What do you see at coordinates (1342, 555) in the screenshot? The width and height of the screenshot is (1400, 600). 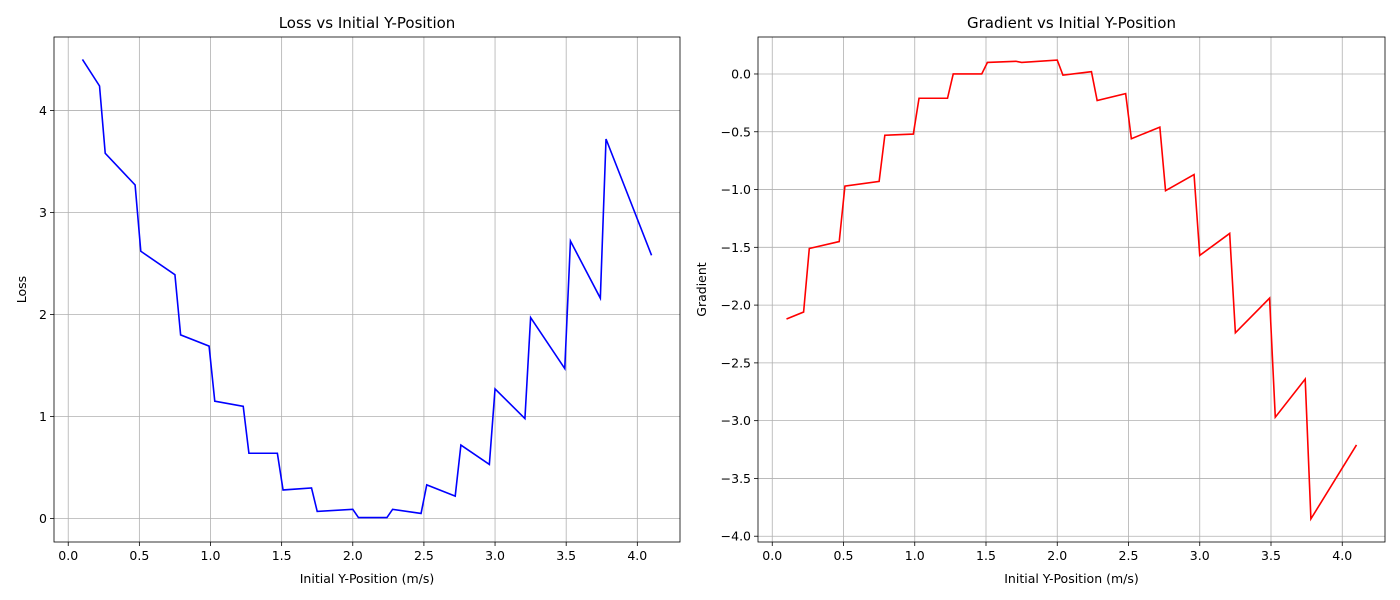 I see `gradient-x-tick-label: 4.0` at bounding box center [1342, 555].